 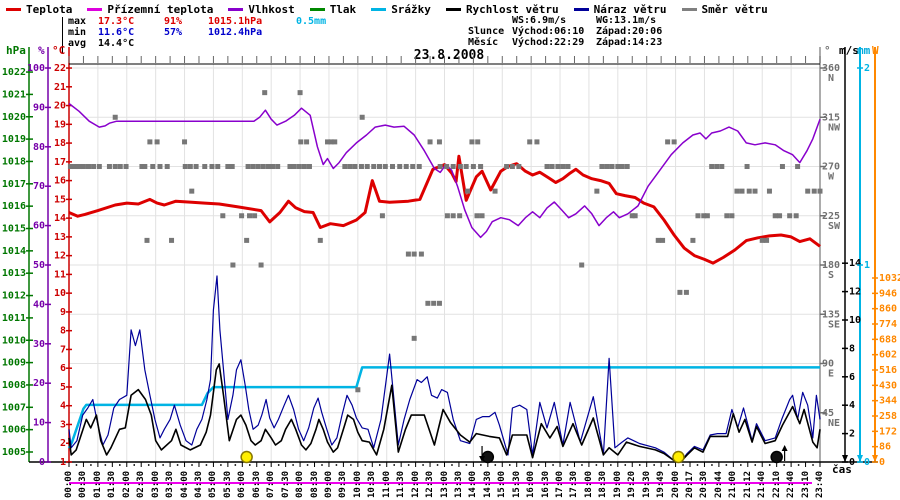 What do you see at coordinates (242, 484) in the screenshot?
I see `x-tick-label: 06:00` at bounding box center [242, 484].